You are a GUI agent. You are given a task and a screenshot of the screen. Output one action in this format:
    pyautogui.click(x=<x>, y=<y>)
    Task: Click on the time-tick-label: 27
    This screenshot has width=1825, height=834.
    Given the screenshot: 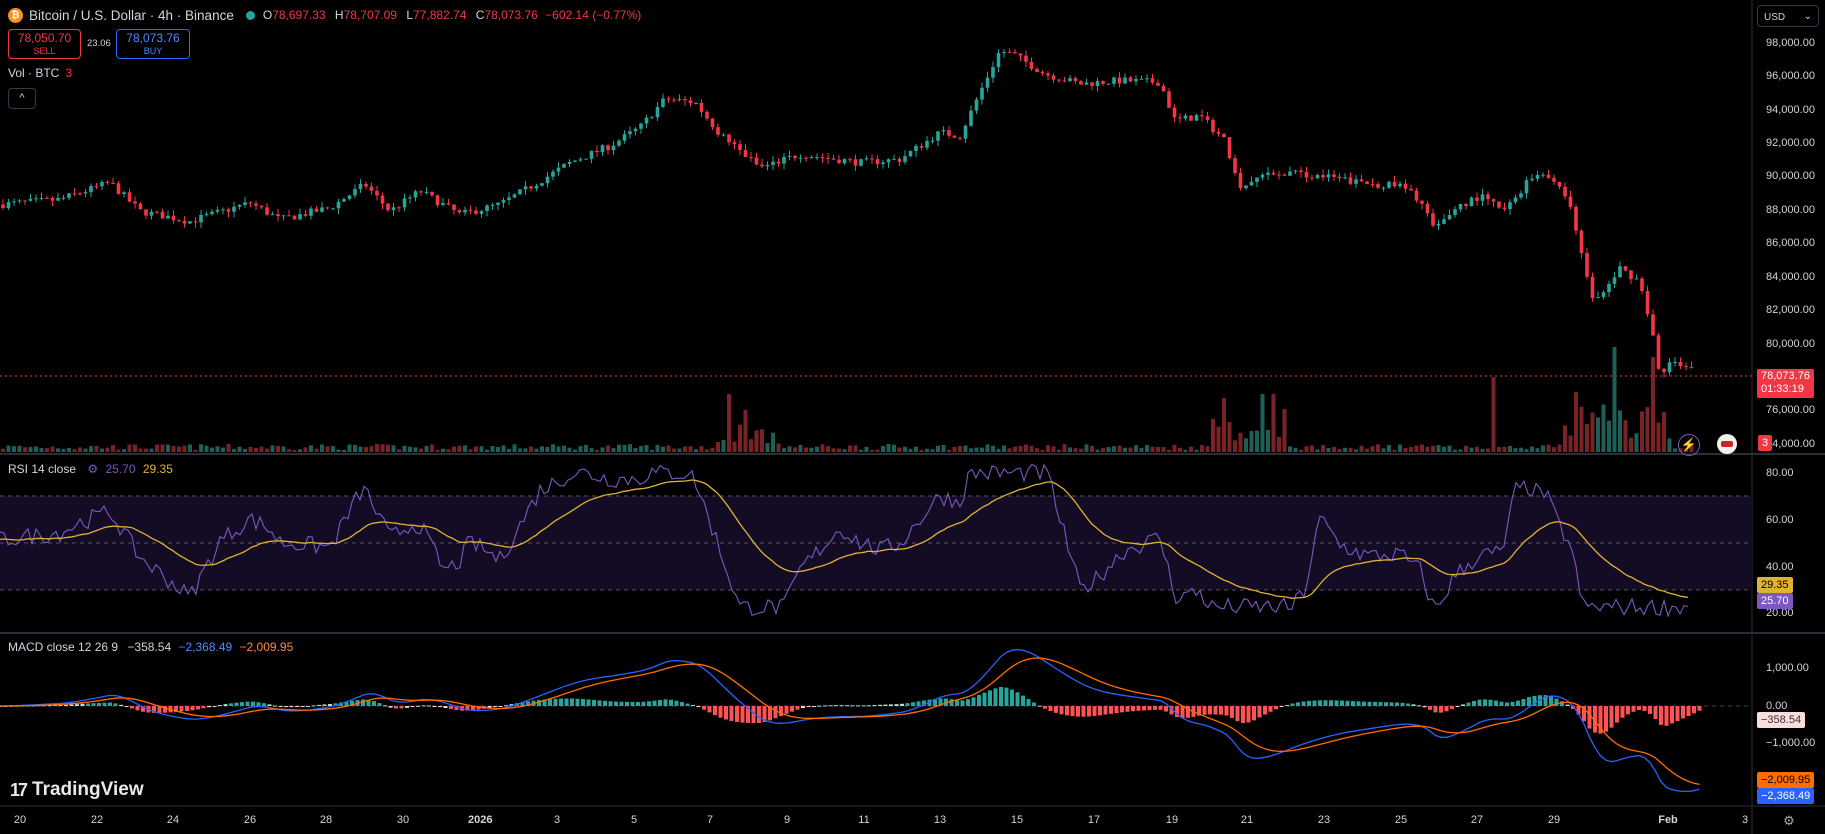 What is the action you would take?
    pyautogui.click(x=1477, y=820)
    